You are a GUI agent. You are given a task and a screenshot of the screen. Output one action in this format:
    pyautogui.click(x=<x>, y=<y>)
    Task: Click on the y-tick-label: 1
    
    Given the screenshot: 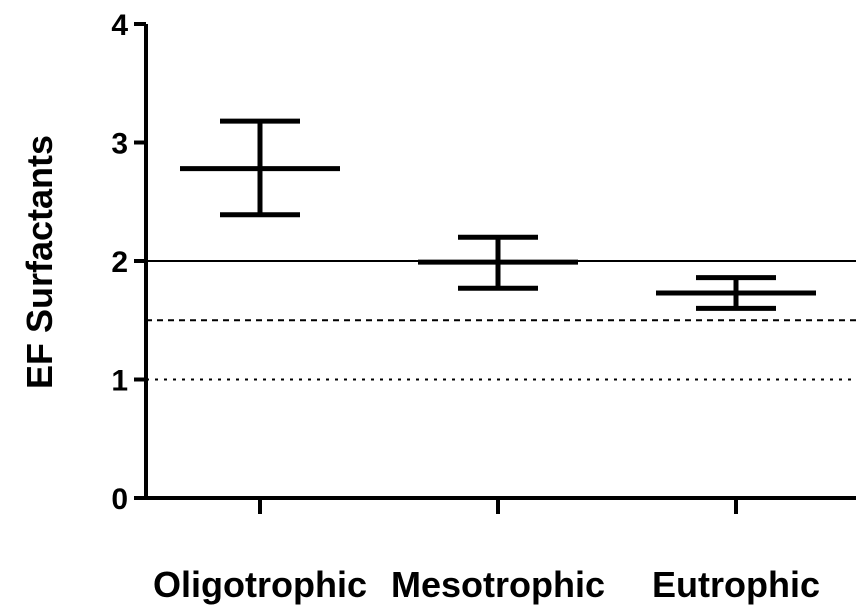 What is the action you would take?
    pyautogui.click(x=119, y=381)
    